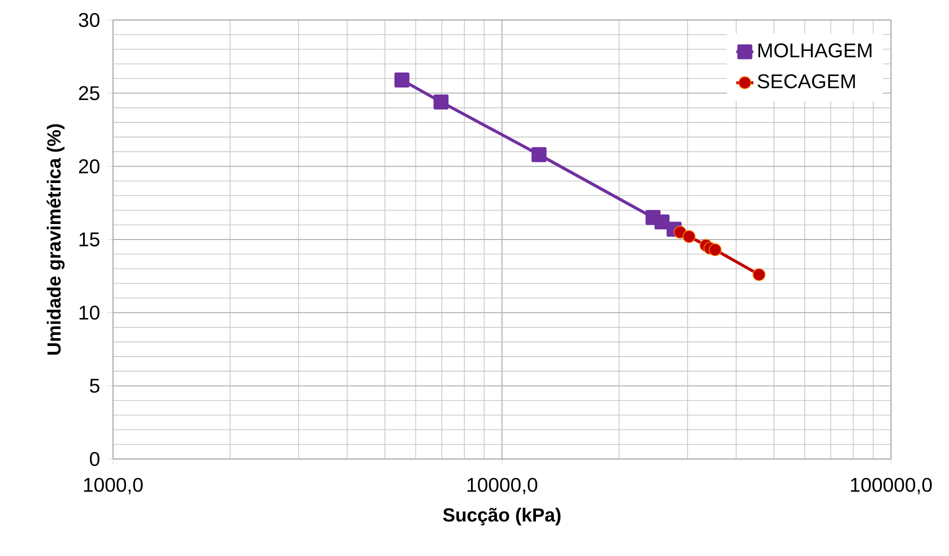 Image resolution: width=949 pixels, height=556 pixels. Describe the element at coordinates (891, 486) in the screenshot. I see `x-tick-label: 100000,0` at that location.